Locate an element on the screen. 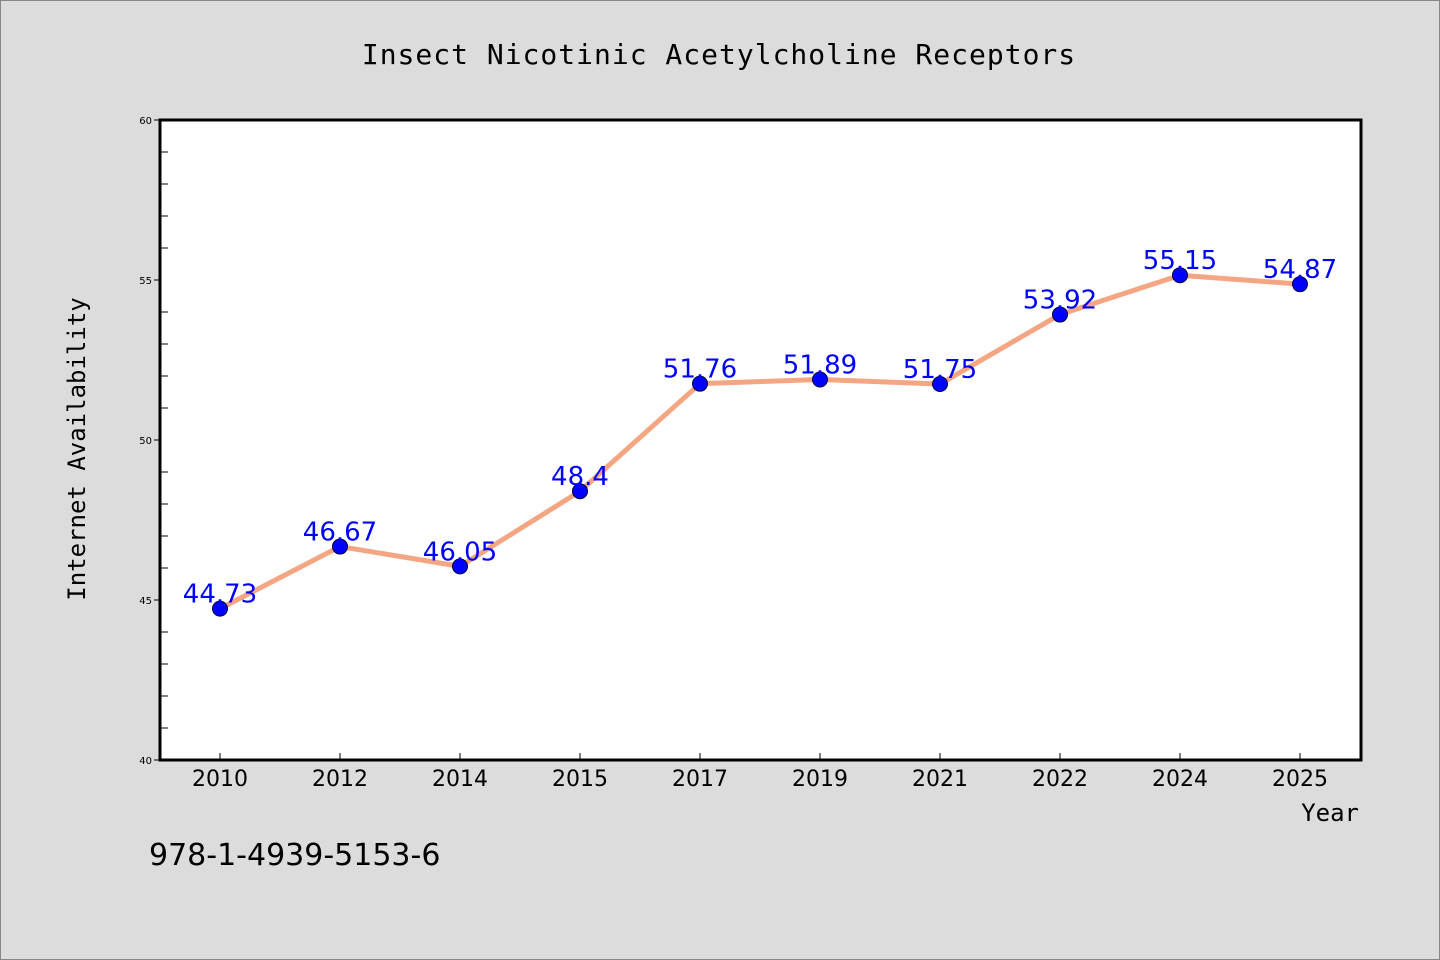  x-tick-label: 2012 is located at coordinates (340, 779).